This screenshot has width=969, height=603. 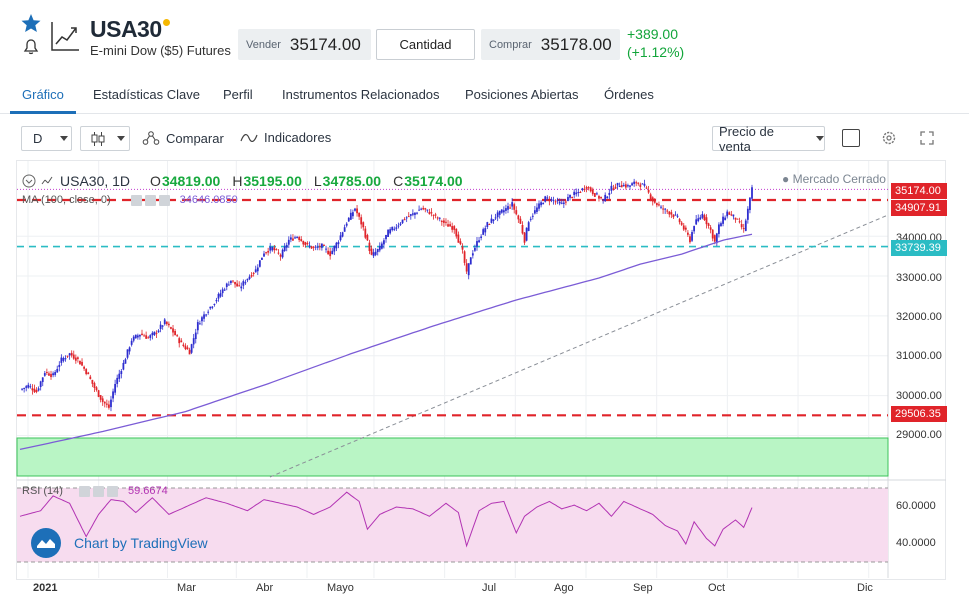 What do you see at coordinates (889, 138) in the screenshot?
I see `settings-gear-icon` at bounding box center [889, 138].